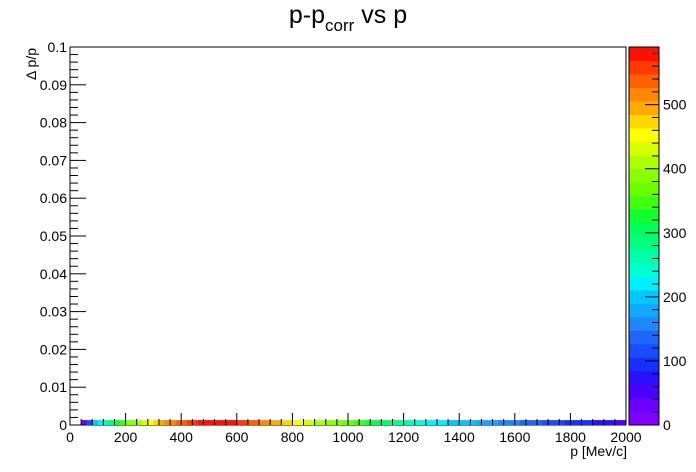 The height and width of the screenshot is (472, 696). Describe the element at coordinates (293, 437) in the screenshot. I see `x-tick-label: 800` at that location.